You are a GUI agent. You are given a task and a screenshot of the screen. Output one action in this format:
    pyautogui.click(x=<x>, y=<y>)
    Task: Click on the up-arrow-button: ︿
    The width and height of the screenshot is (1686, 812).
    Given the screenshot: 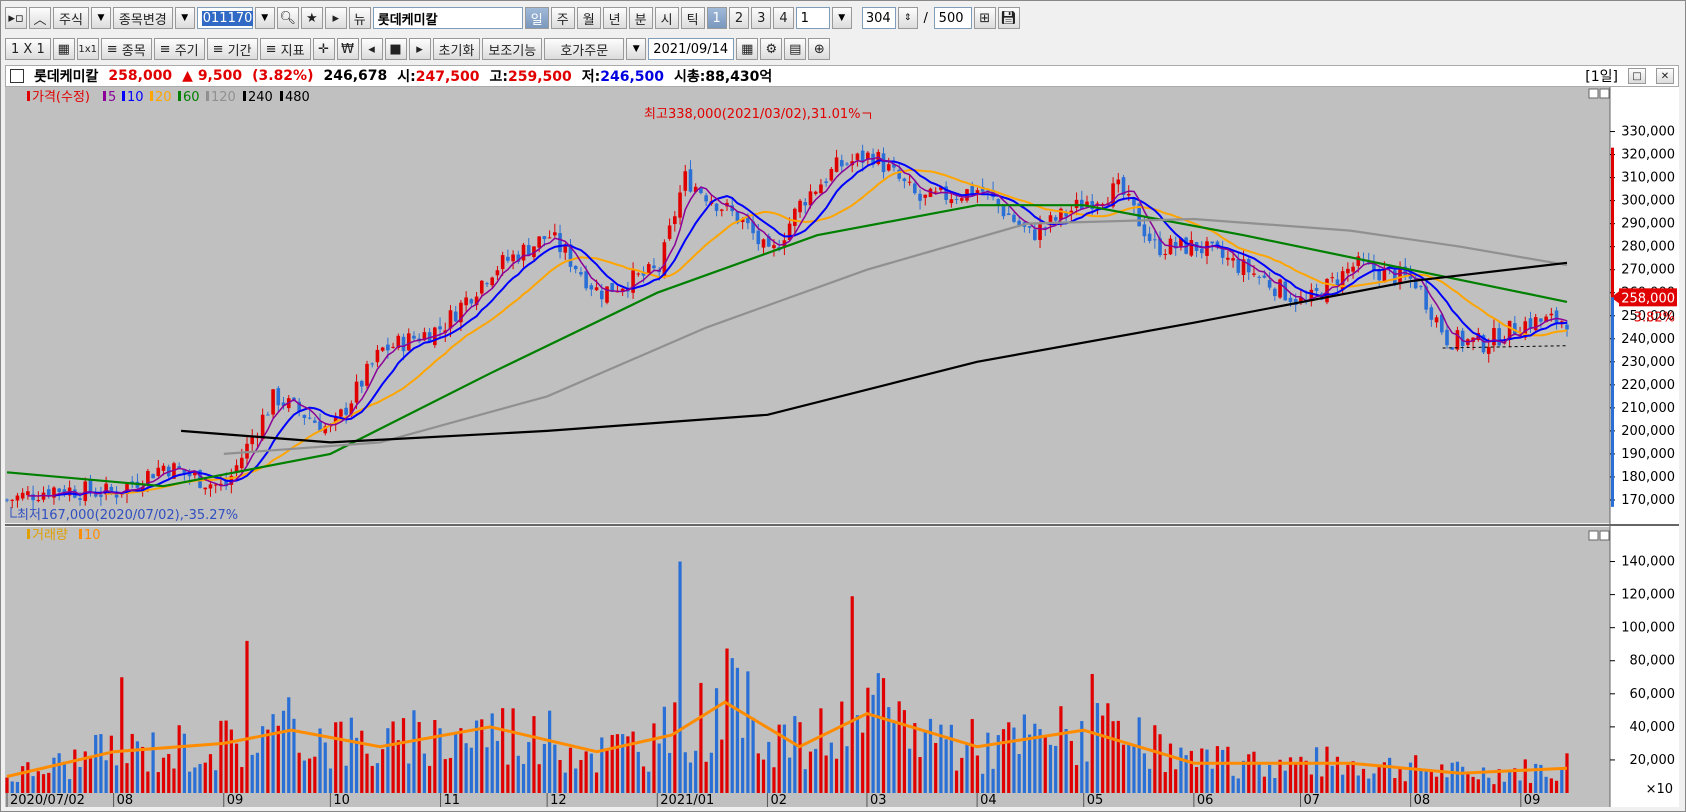 What is the action you would take?
    pyautogui.click(x=40, y=18)
    